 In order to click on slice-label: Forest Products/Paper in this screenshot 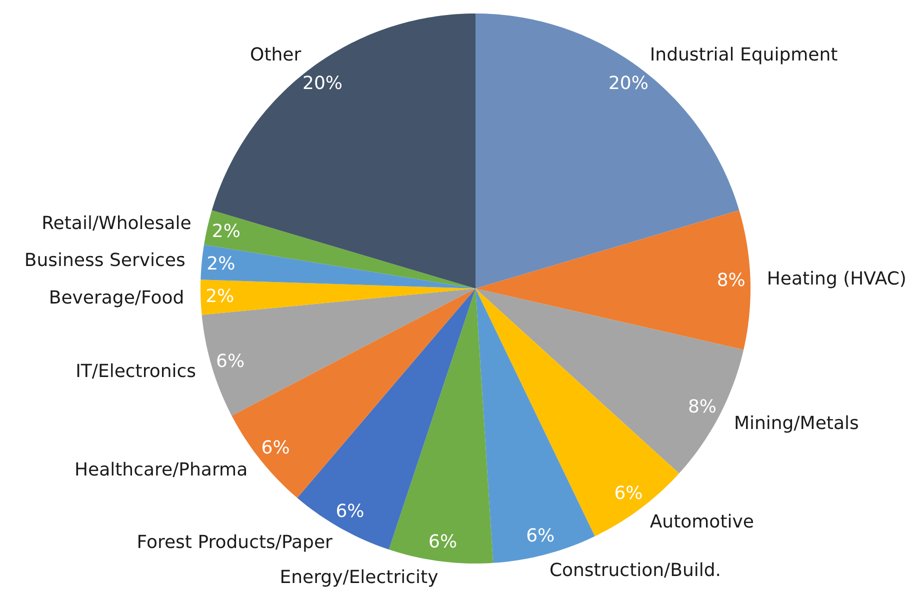, I will do `click(235, 542)`.